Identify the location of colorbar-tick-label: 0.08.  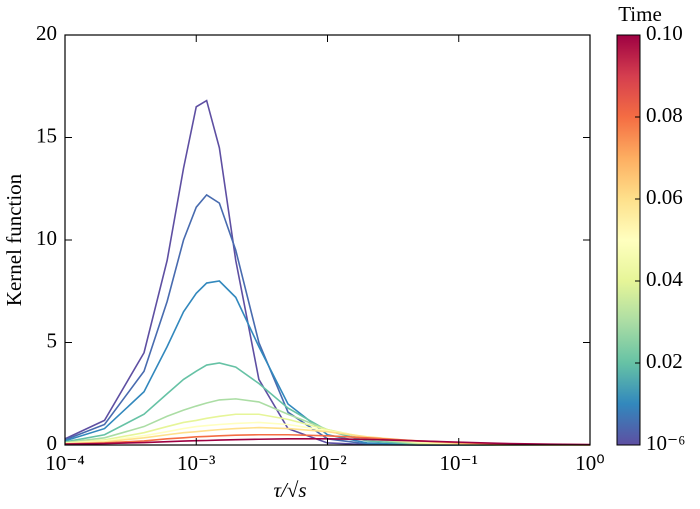
(664, 115).